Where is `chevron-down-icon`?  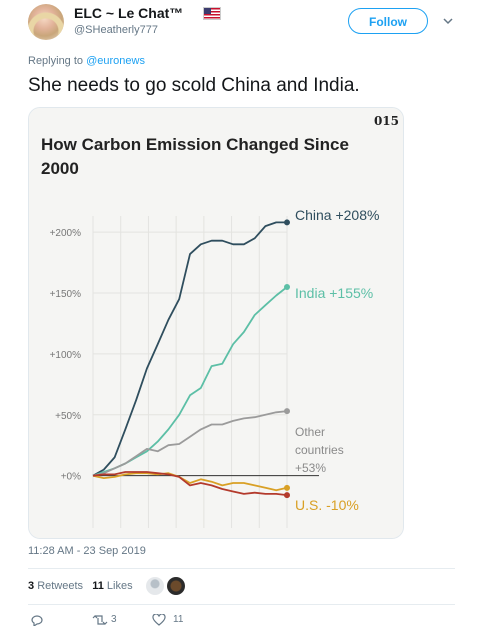 chevron-down-icon is located at coordinates (448, 21).